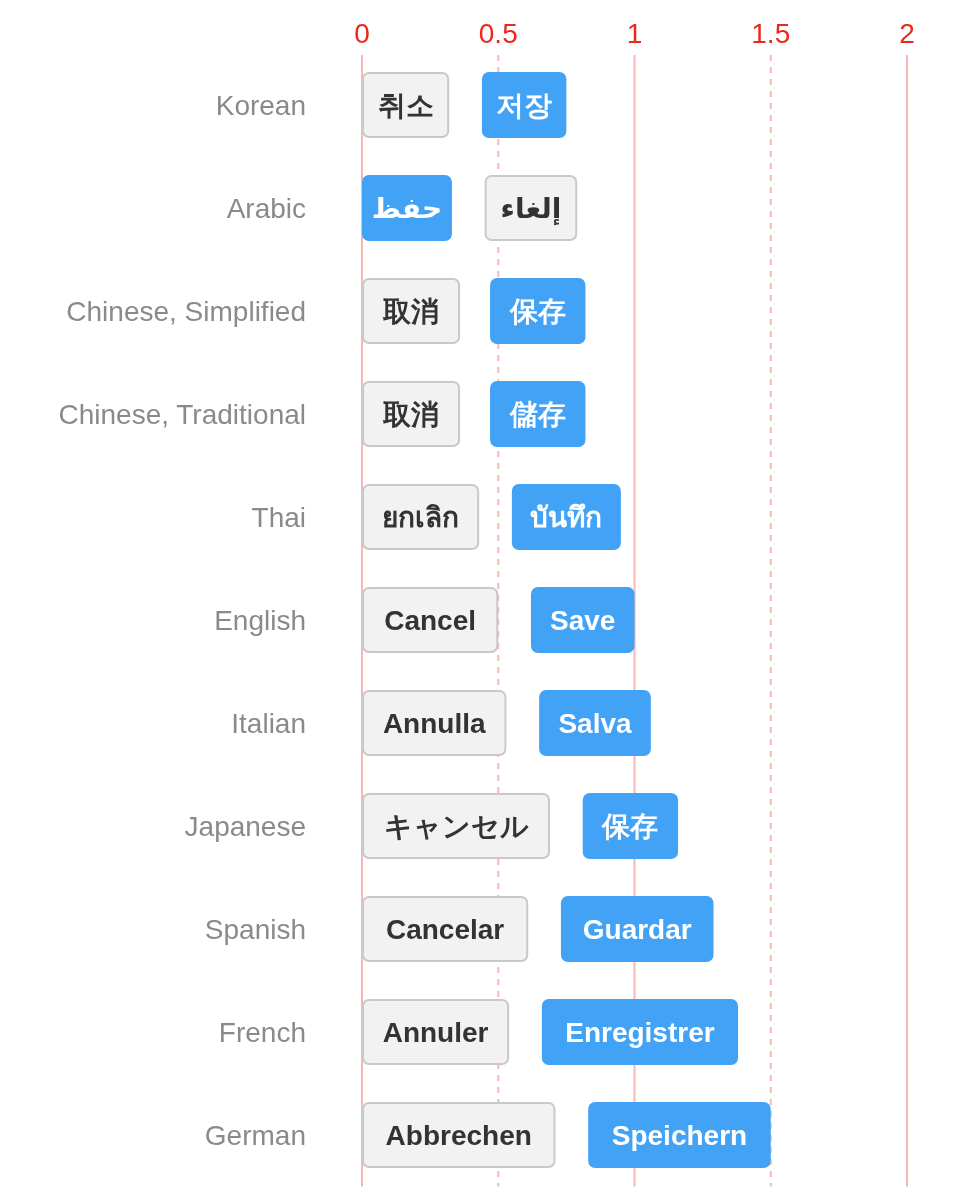 Image resolution: width=959 pixels, height=1200 pixels. Describe the element at coordinates (595, 723) in the screenshot. I see `data-label: Salva` at that location.